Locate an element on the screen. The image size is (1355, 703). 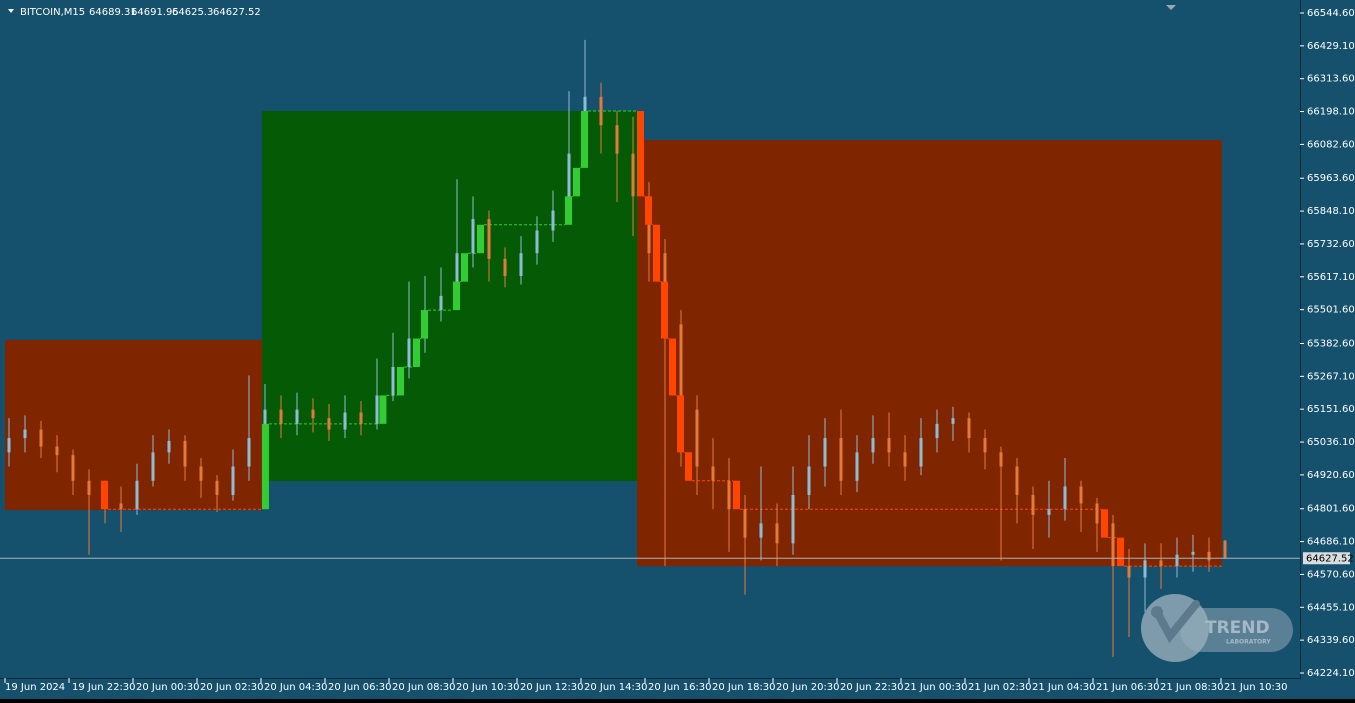
y-tick-label: 65382.60 is located at coordinates (1331, 343).